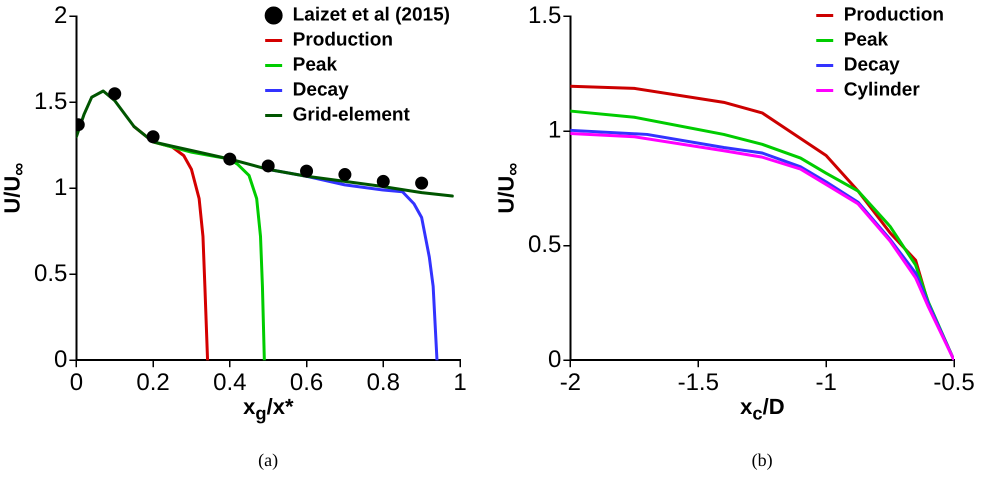  What do you see at coordinates (268, 409) in the screenshot?
I see `x-axis-title: x$_{g}$/x*` at bounding box center [268, 409].